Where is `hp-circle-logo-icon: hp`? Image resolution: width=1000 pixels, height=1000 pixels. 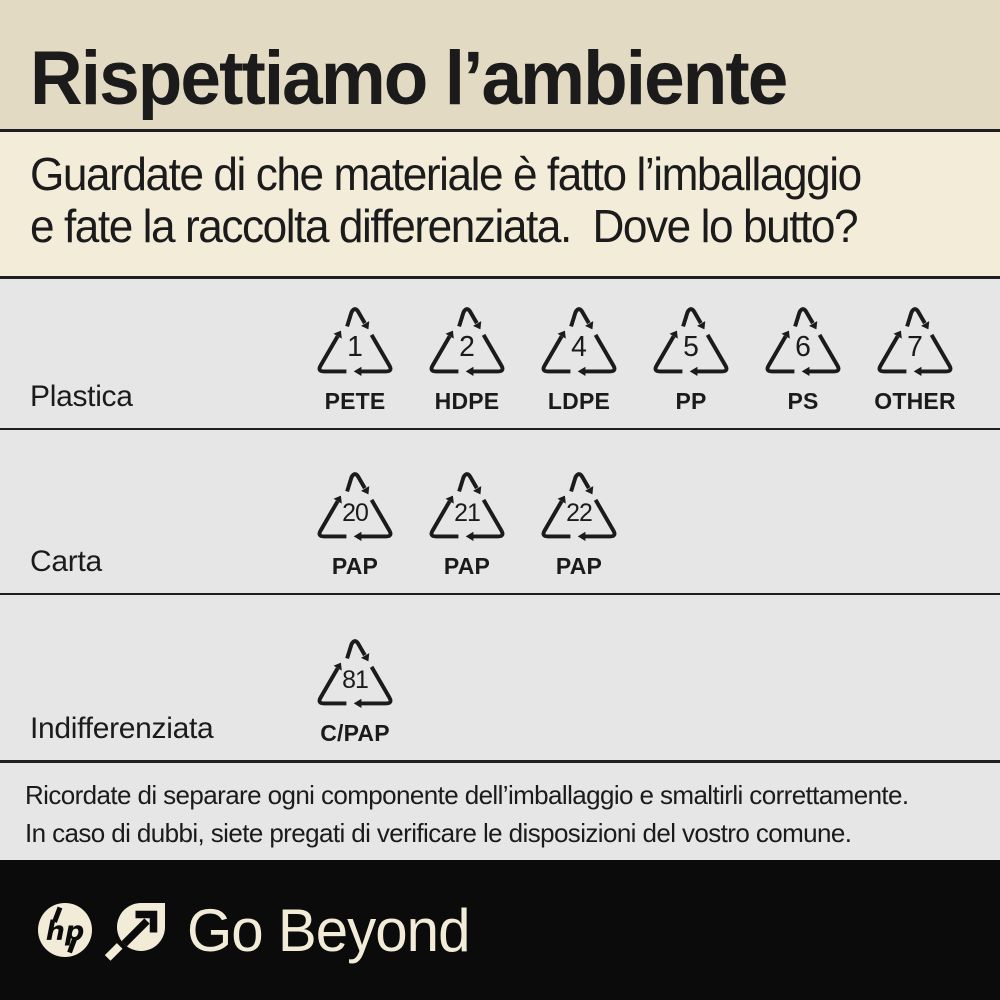 hp-circle-logo-icon: hp is located at coordinates (65, 930).